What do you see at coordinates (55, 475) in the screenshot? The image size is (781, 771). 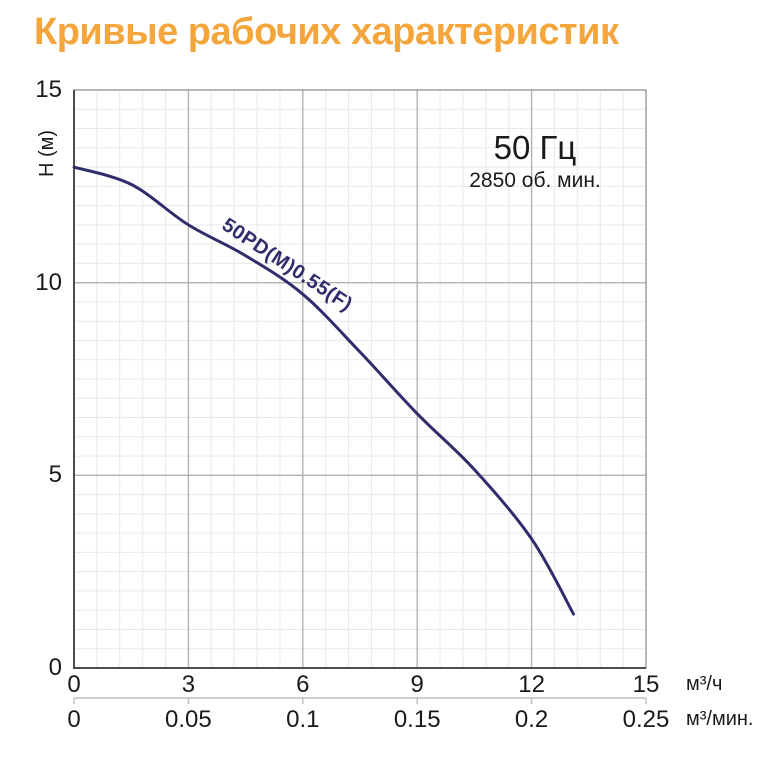 I see `y-tick: 5` at bounding box center [55, 475].